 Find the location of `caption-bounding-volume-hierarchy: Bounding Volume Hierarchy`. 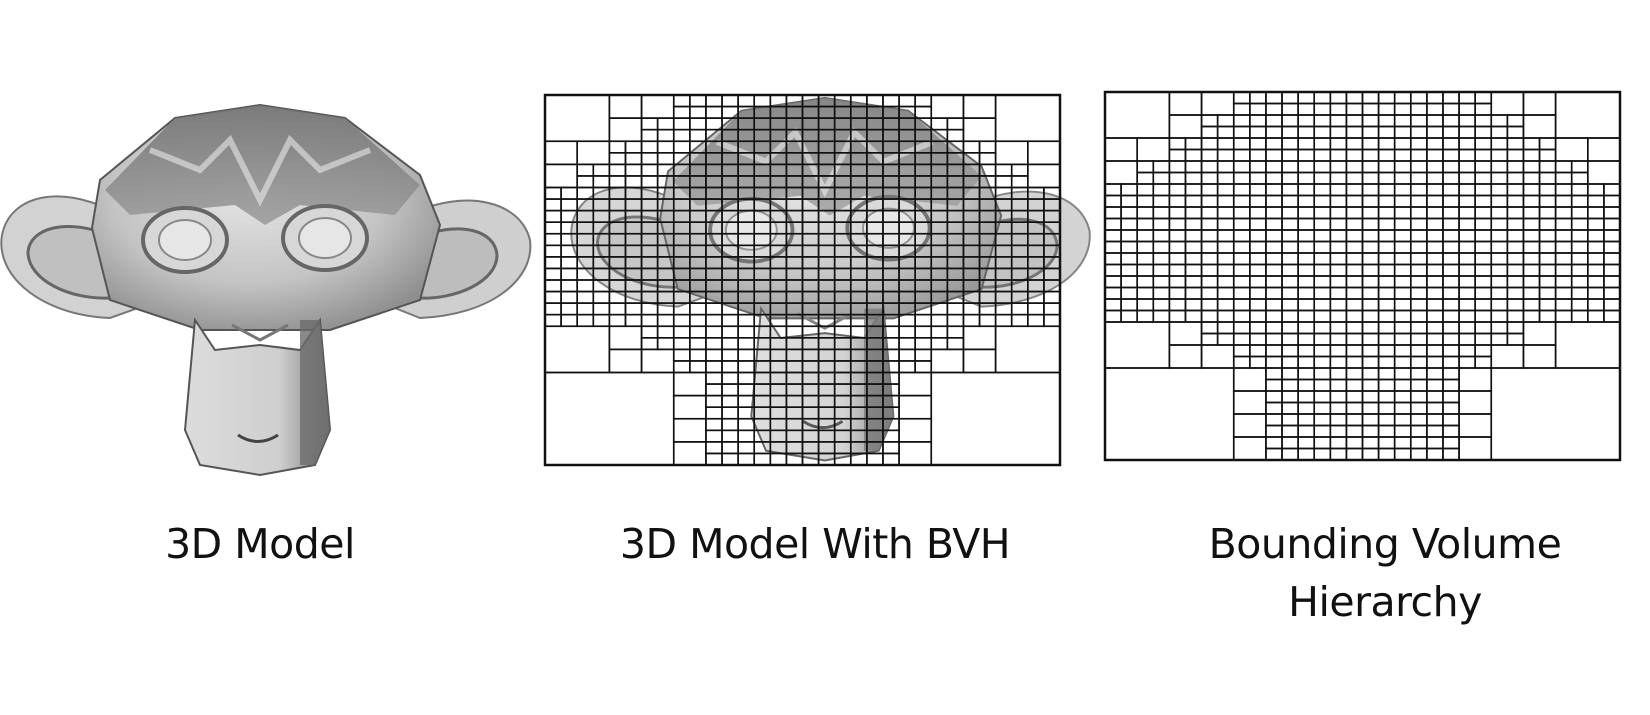

caption-bounding-volume-hierarchy: Bounding Volume Hierarchy is located at coordinates (1385, 573).